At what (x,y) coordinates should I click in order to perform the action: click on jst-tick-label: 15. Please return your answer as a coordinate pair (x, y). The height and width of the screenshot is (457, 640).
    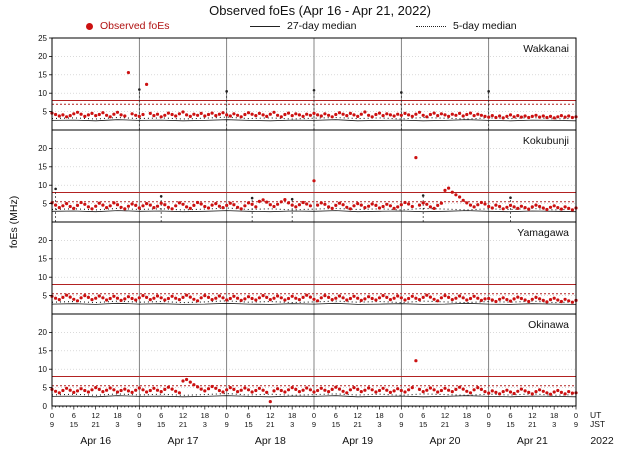
    Looking at the image, I should click on (248, 424).